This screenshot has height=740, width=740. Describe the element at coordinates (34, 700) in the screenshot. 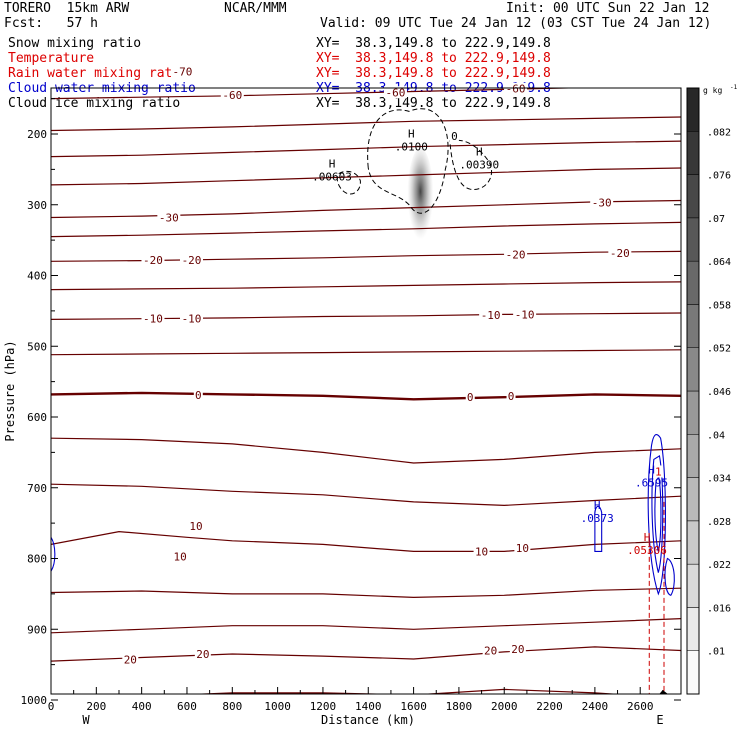

I see `y-tick-label: 1000` at that location.